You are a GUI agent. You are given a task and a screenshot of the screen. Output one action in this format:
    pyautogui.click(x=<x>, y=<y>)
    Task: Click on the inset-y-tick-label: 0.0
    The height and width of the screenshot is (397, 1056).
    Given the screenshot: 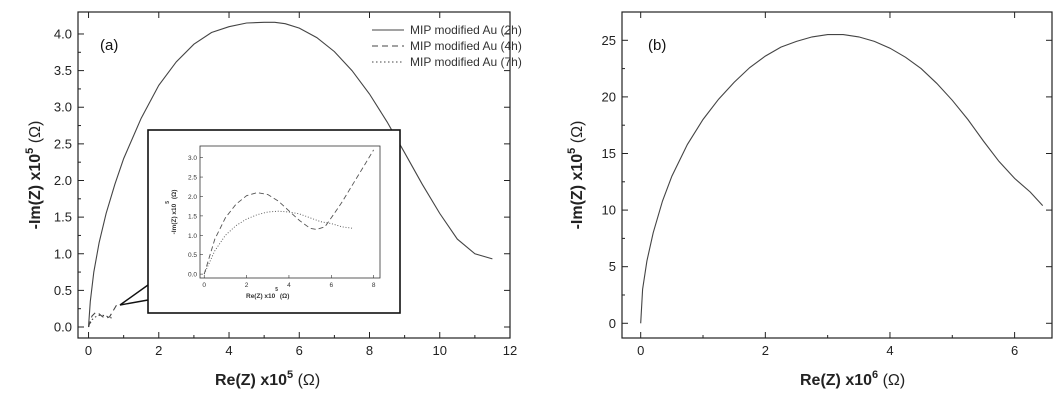 What is the action you would take?
    pyautogui.click(x=192, y=275)
    